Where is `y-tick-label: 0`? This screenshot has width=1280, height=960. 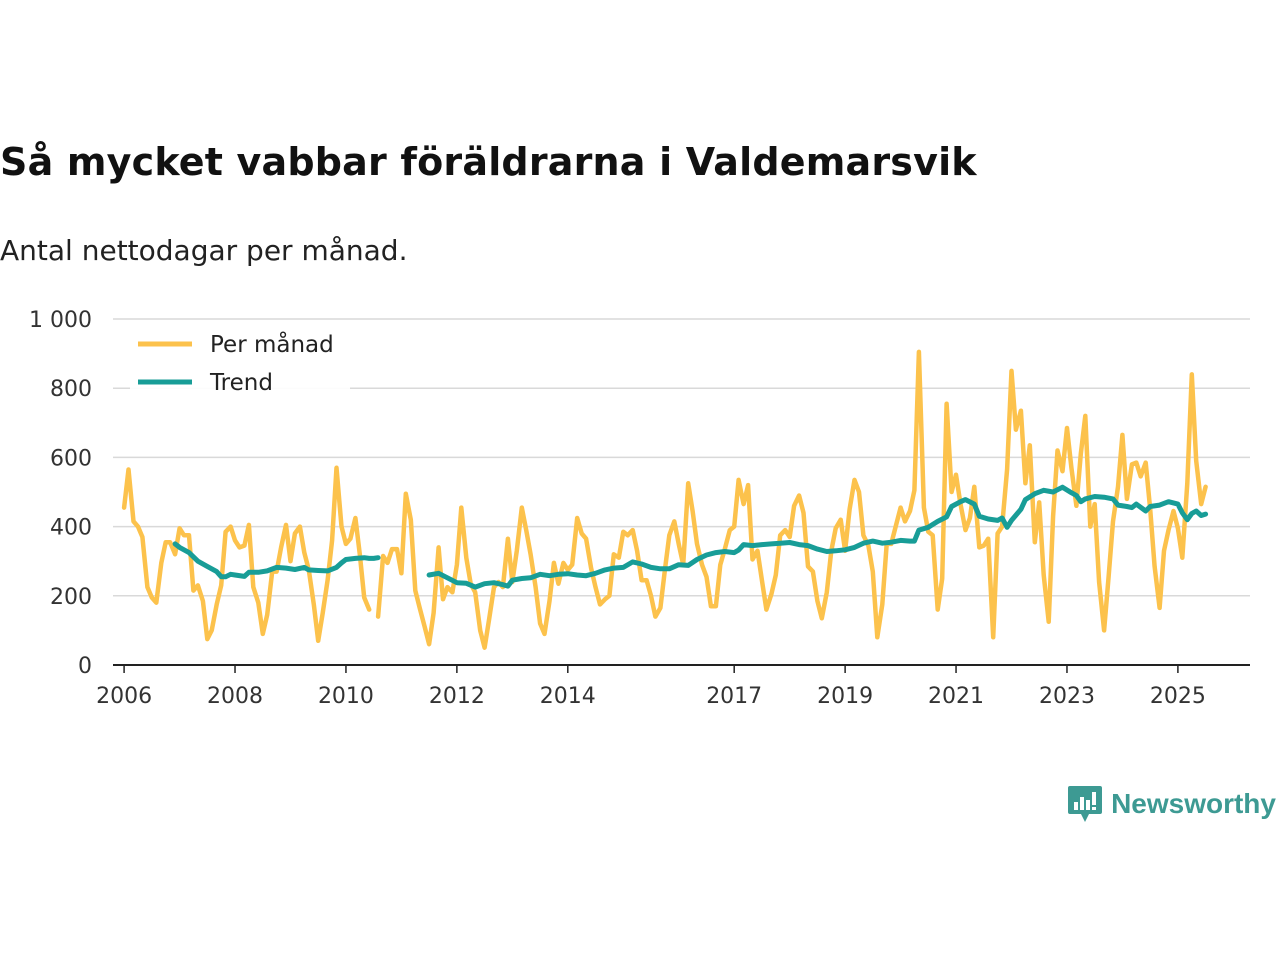
y-tick-label: 0 is located at coordinates (85, 666).